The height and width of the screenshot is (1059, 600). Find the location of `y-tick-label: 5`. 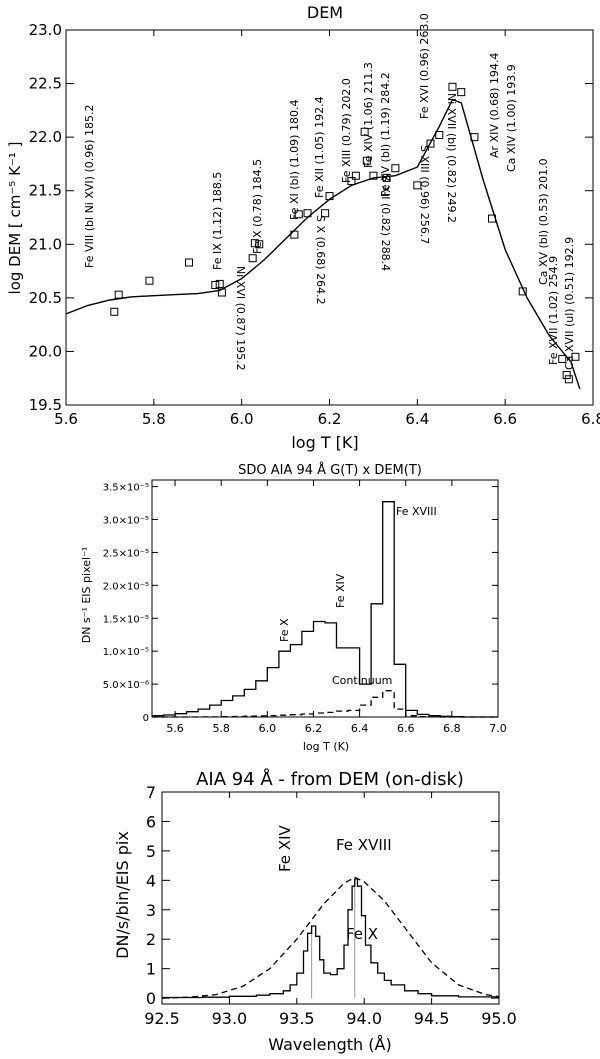

y-tick-label: 5 is located at coordinates (151, 851).